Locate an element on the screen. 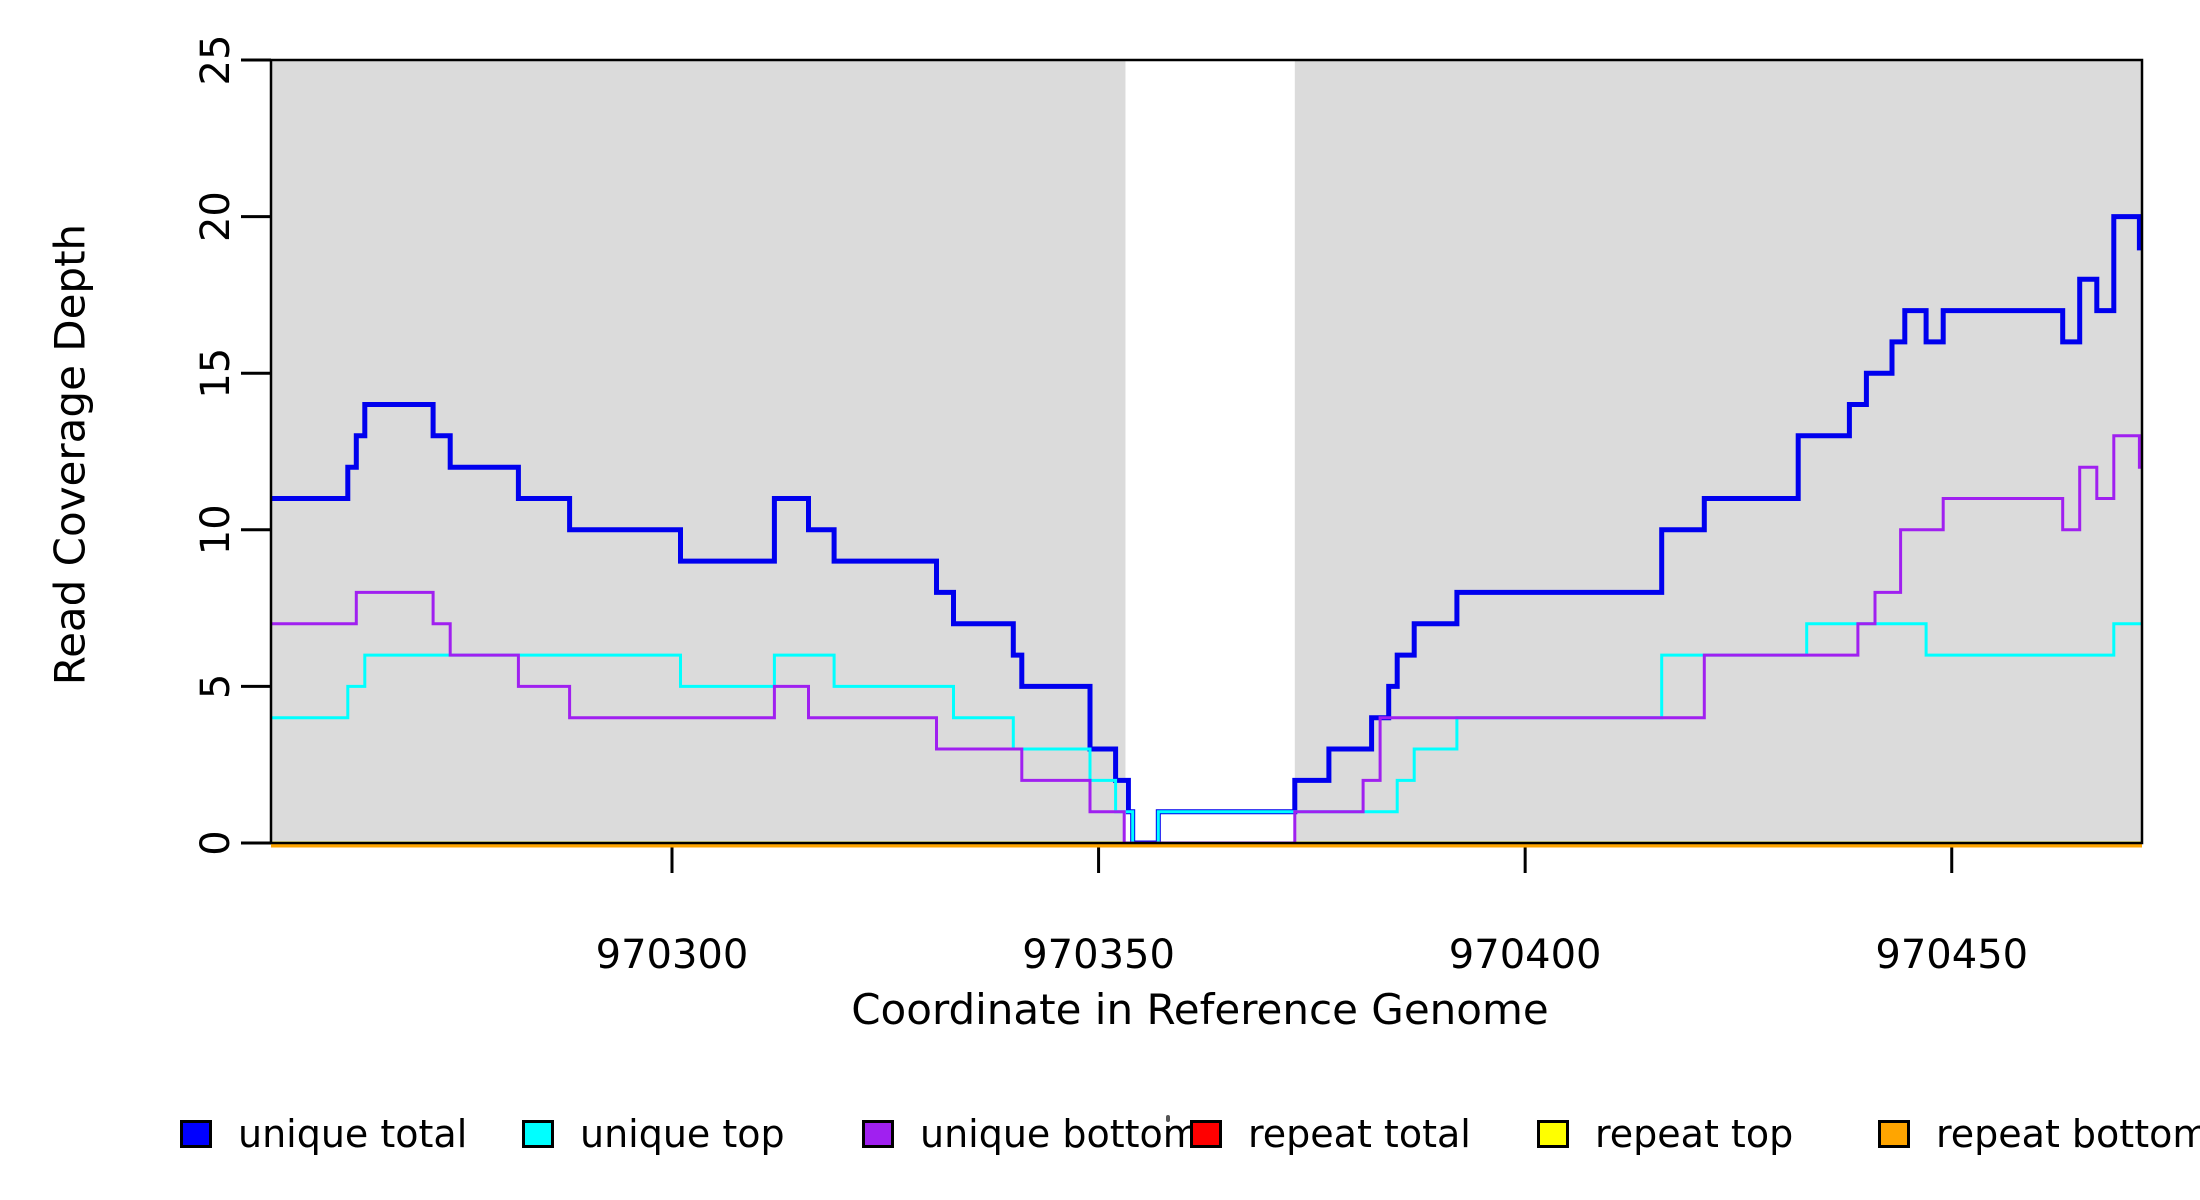 The image size is (2200, 1200). x-tick-label: 970400 is located at coordinates (1525, 955).